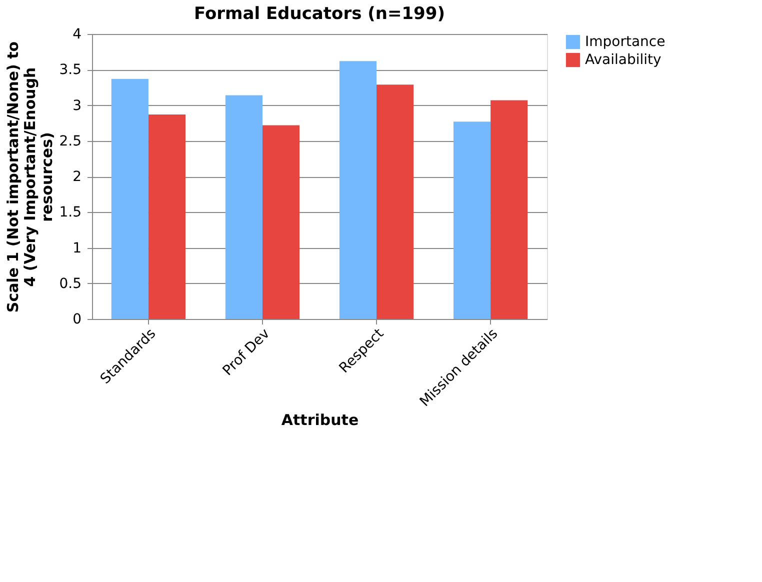  Describe the element at coordinates (319, 14) in the screenshot. I see `chart-title: Formal Educators (n=199)` at that location.